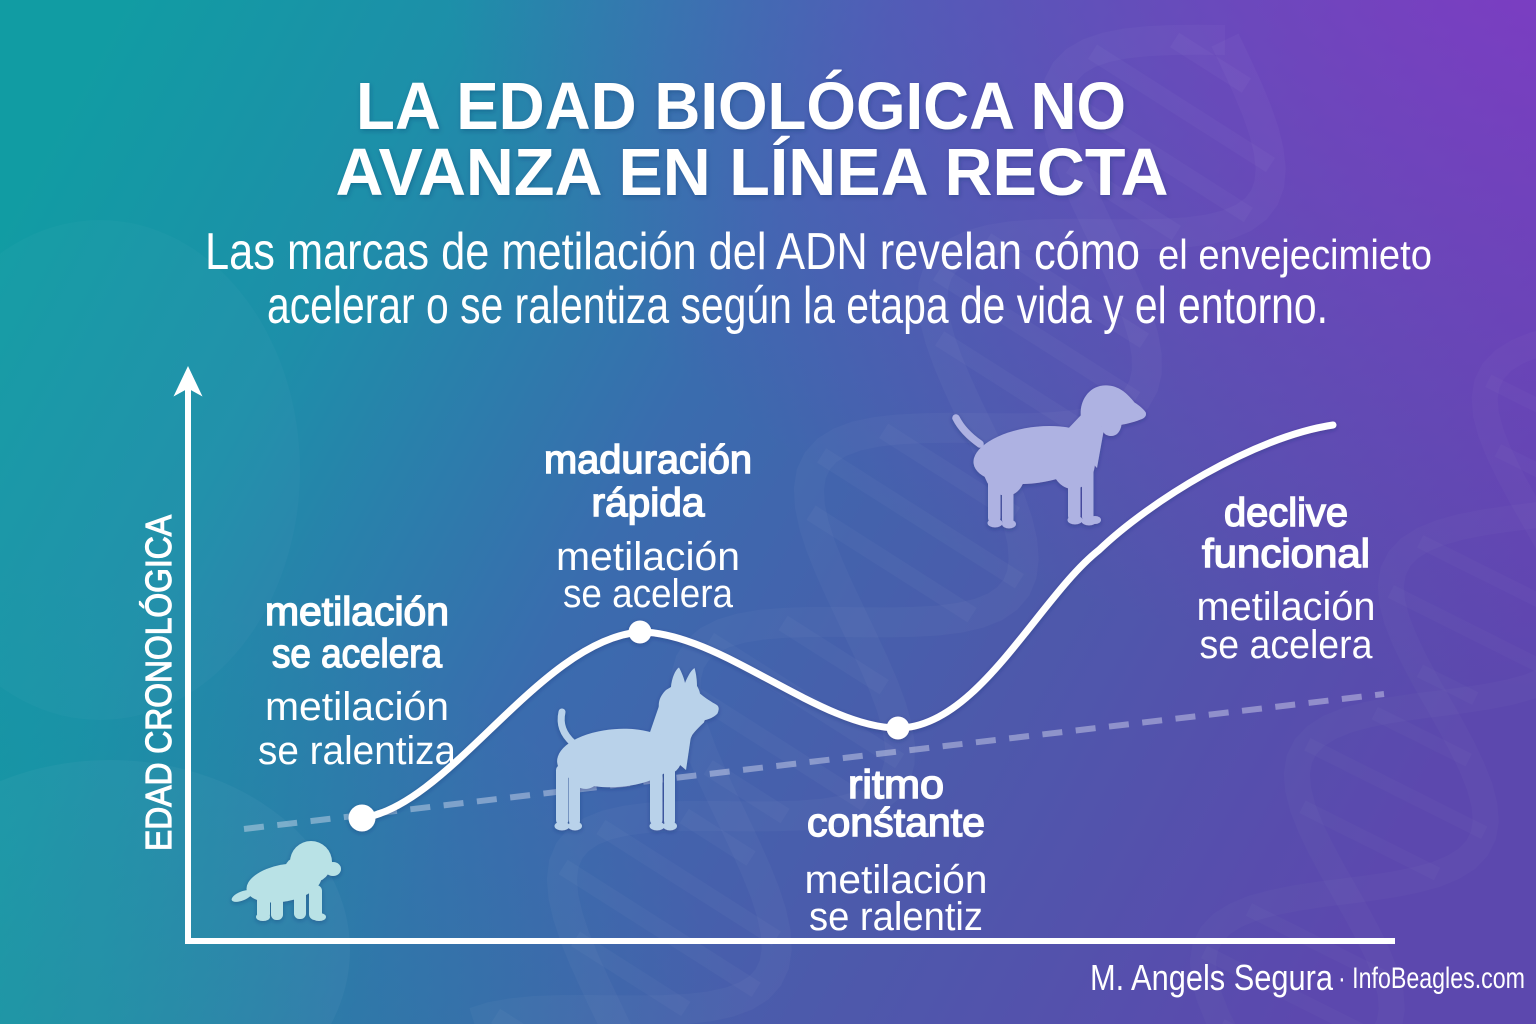  I want to click on svg-text: se ralentiz, so click(896, 917).